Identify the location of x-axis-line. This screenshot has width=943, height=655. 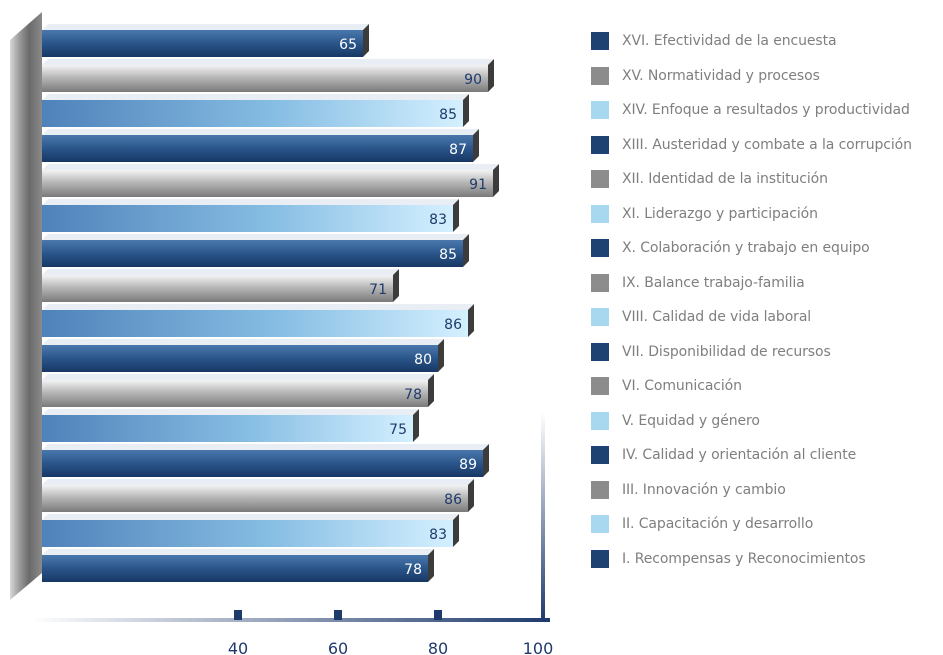
(290, 620).